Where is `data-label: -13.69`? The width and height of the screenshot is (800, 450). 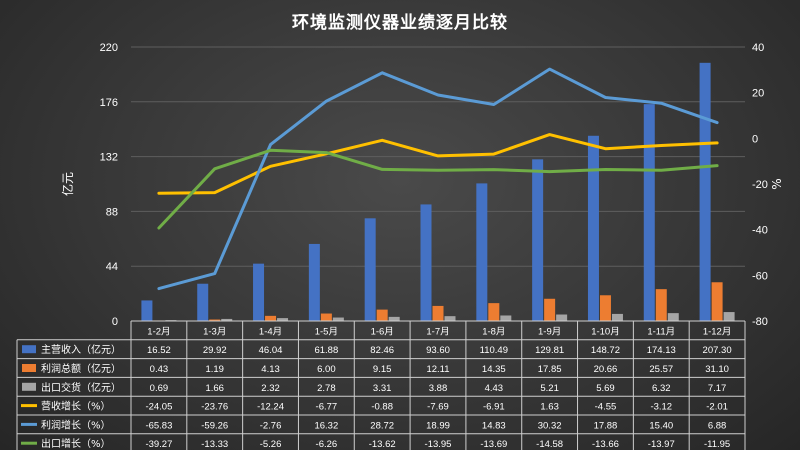 data-label: -13.69 is located at coordinates (493, 444).